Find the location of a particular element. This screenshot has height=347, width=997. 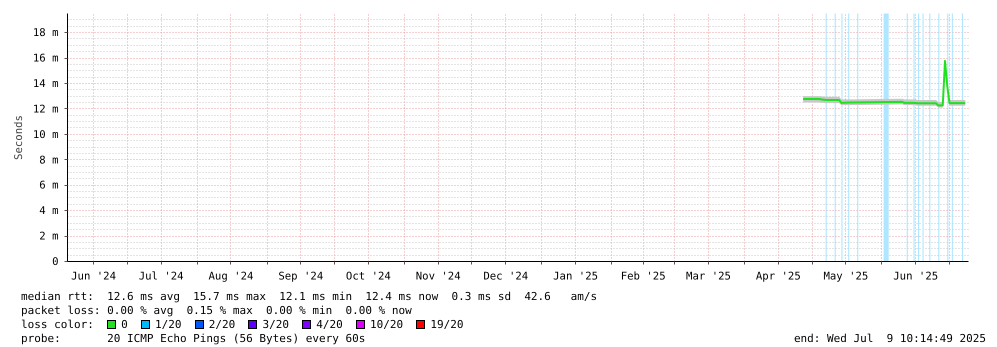

legend-label: 19/20 is located at coordinates (447, 324).